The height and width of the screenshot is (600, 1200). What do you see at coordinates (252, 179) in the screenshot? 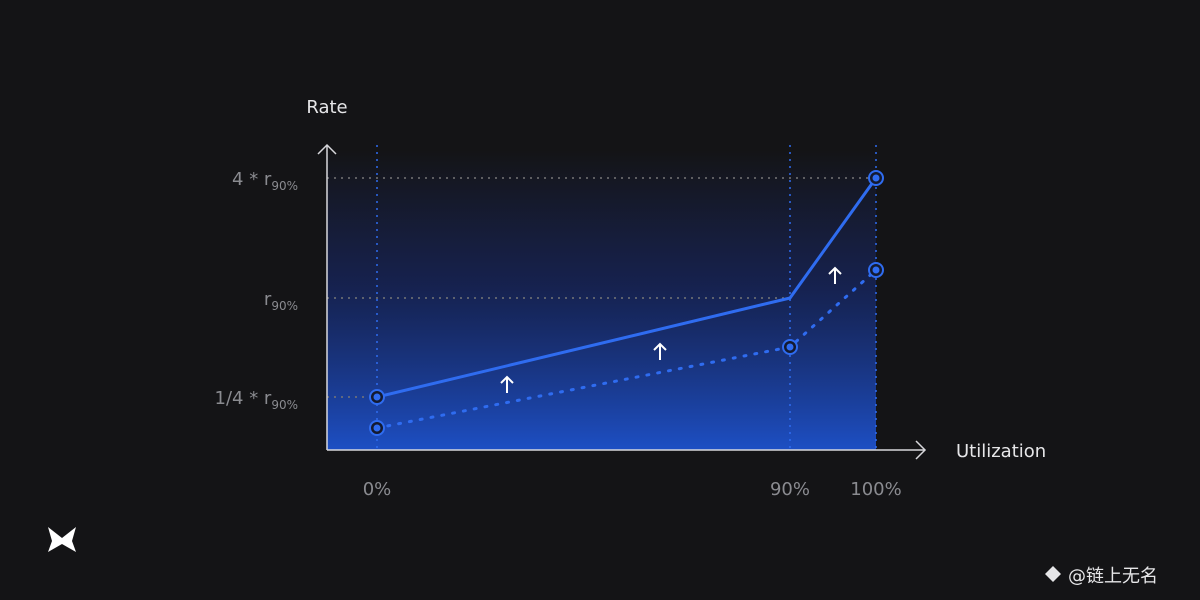
I see `tick-main: 4 * r` at bounding box center [252, 179].